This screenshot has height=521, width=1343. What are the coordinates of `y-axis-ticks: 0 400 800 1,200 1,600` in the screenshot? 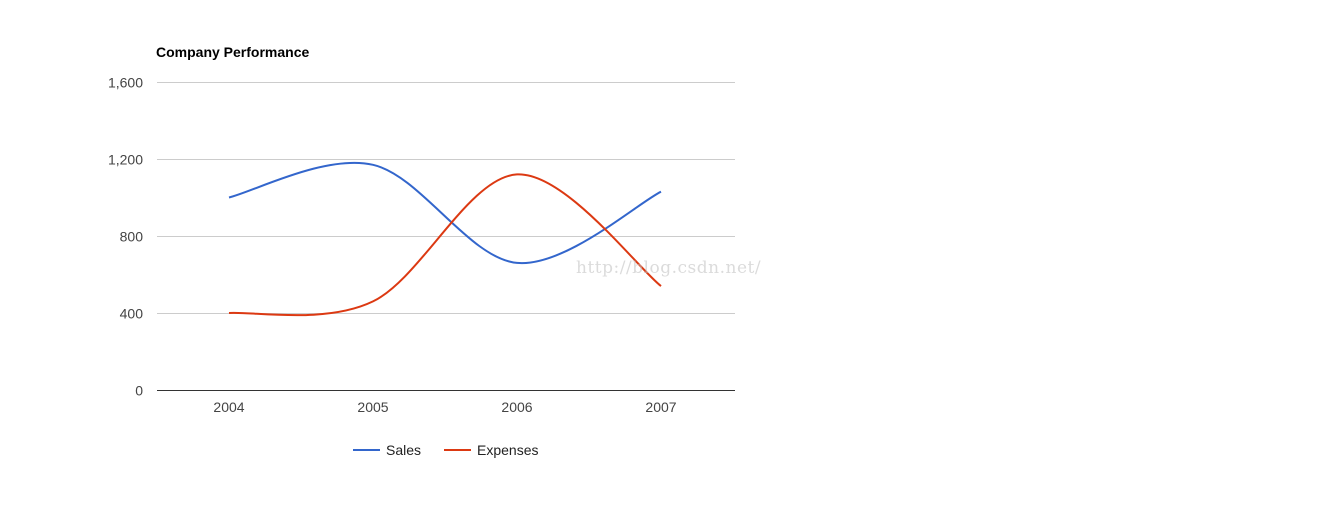 It's located at (125, 237).